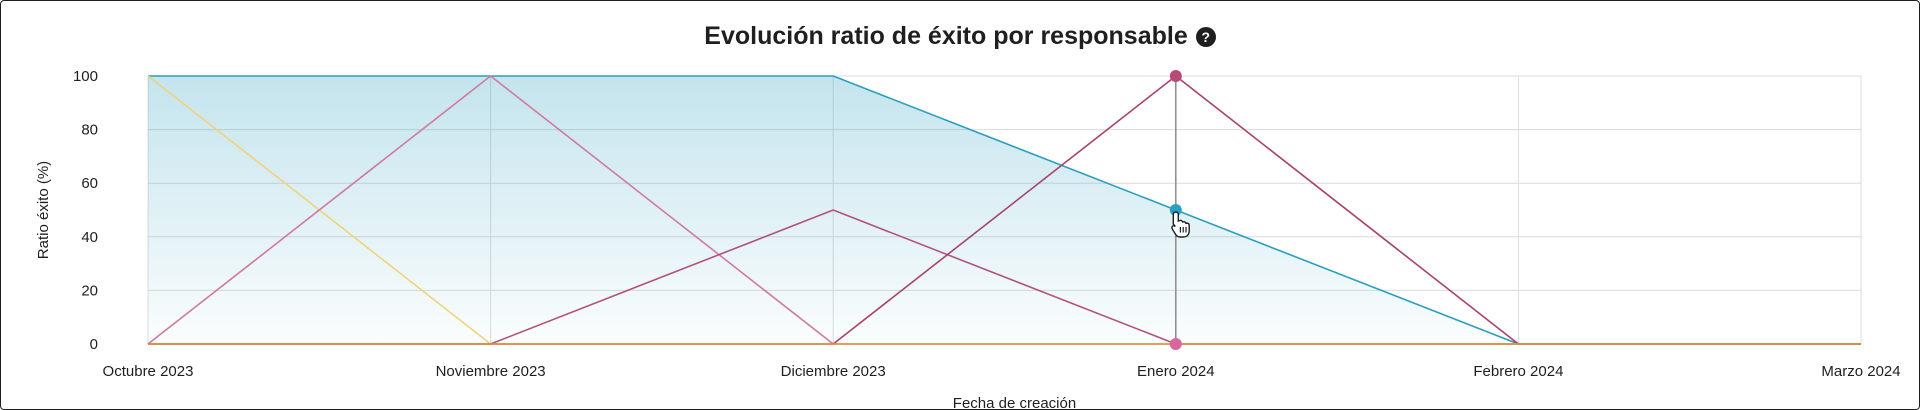 This screenshot has width=1920, height=410. What do you see at coordinates (43, 210) in the screenshot?
I see `y-axis-title: Ratio éxito (%)` at bounding box center [43, 210].